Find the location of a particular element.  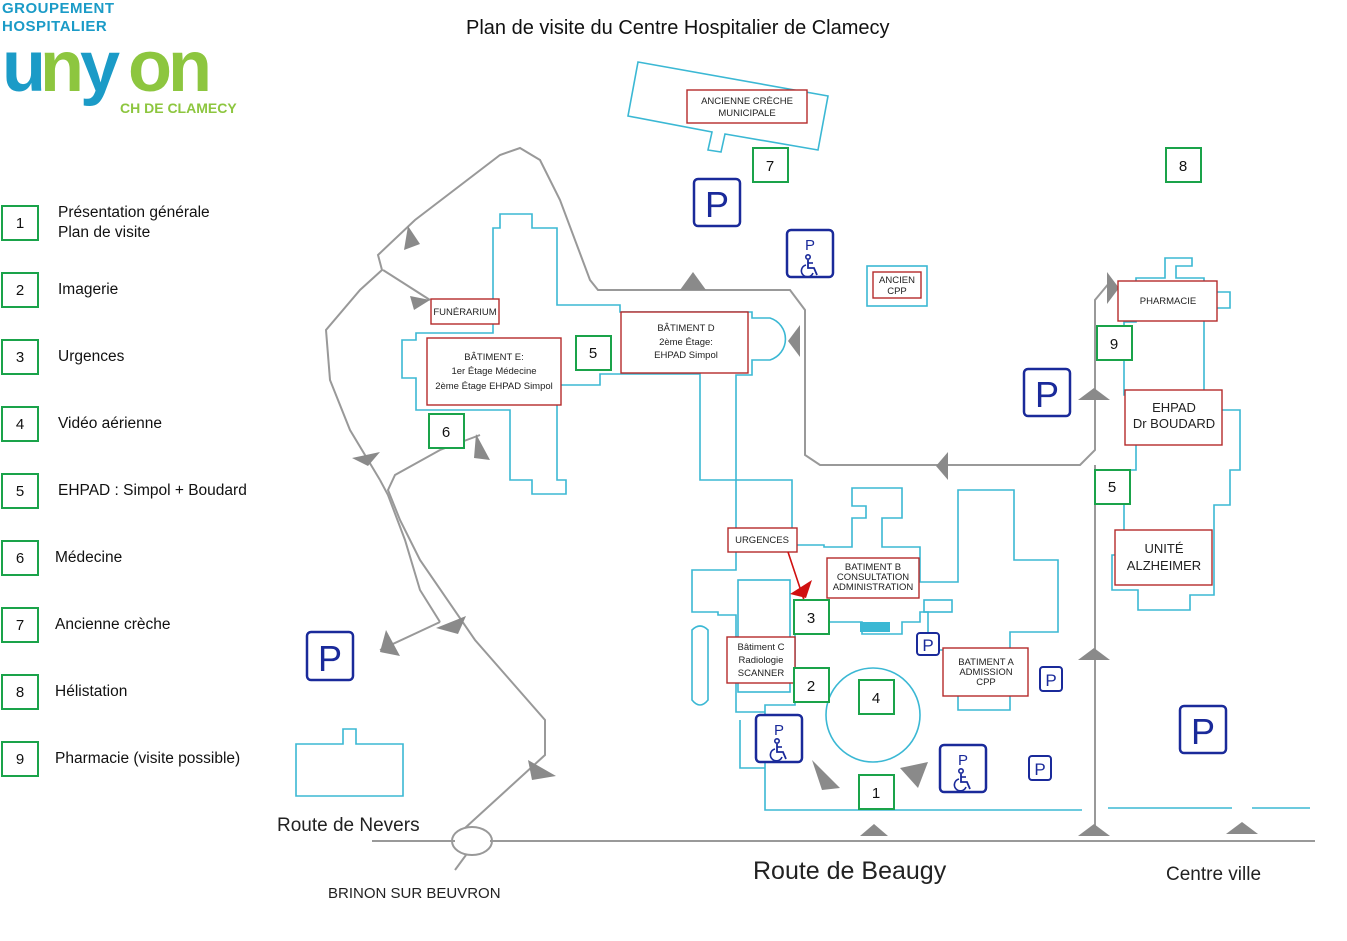

marker-9: 9 is located at coordinates (1114, 343).